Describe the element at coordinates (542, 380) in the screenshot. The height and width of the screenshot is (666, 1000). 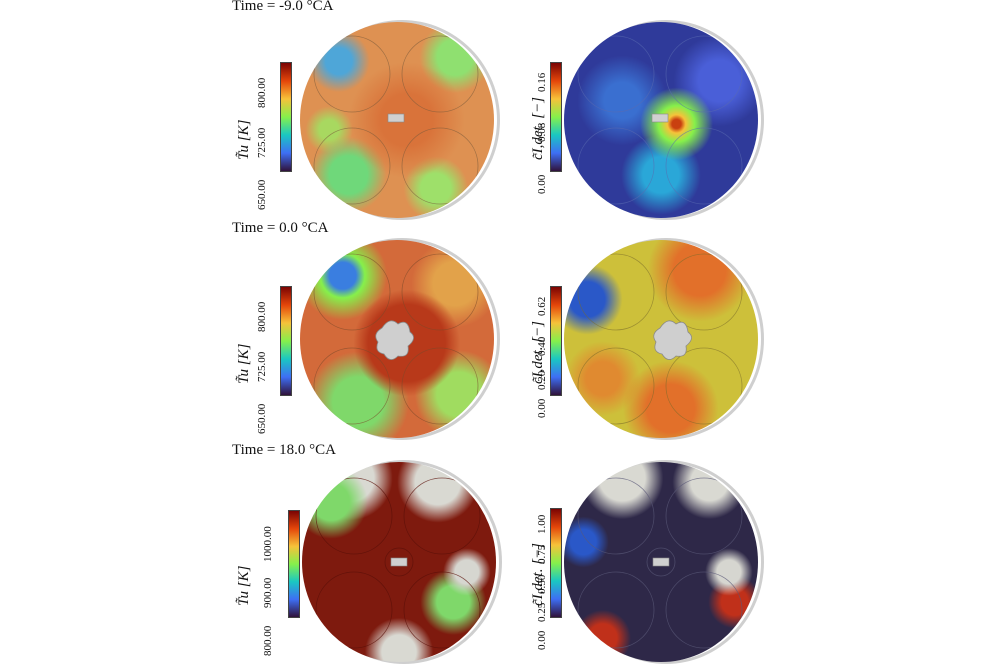
I see `colorbar-tick: 0.20` at that location.